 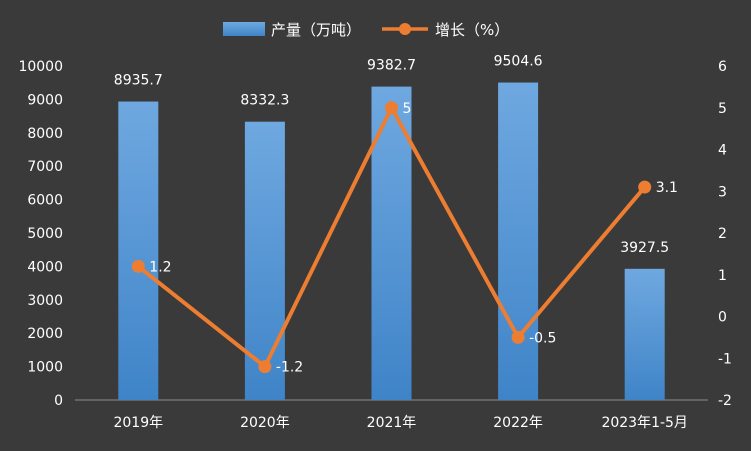 What do you see at coordinates (667, 188) in the screenshot?
I see `line-data-label: 3.1` at bounding box center [667, 188].